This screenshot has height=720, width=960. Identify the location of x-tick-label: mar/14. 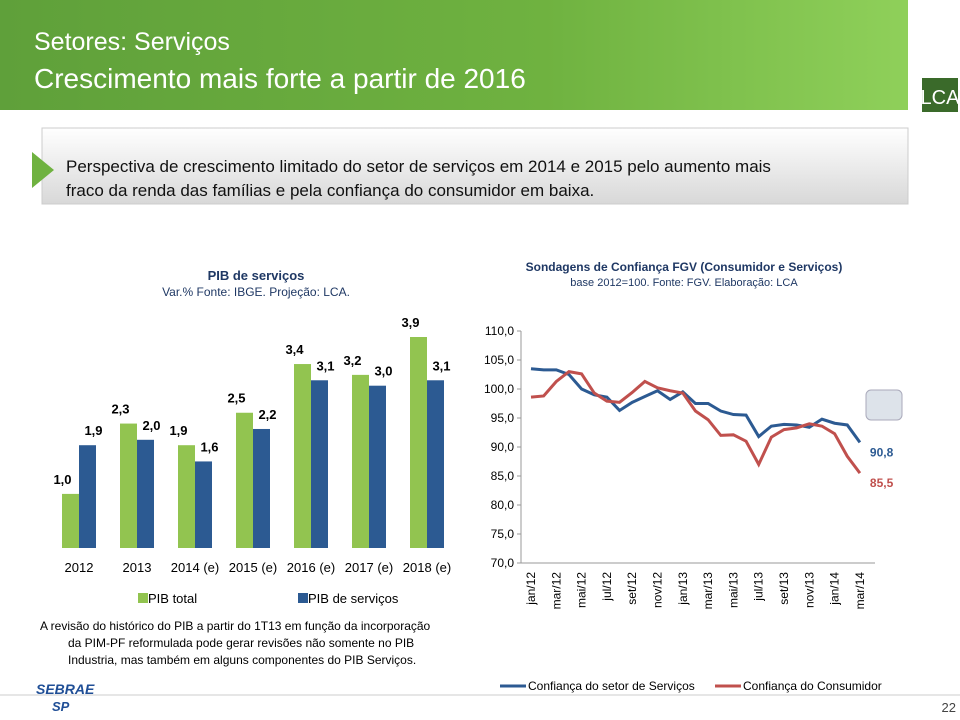
(860, 591).